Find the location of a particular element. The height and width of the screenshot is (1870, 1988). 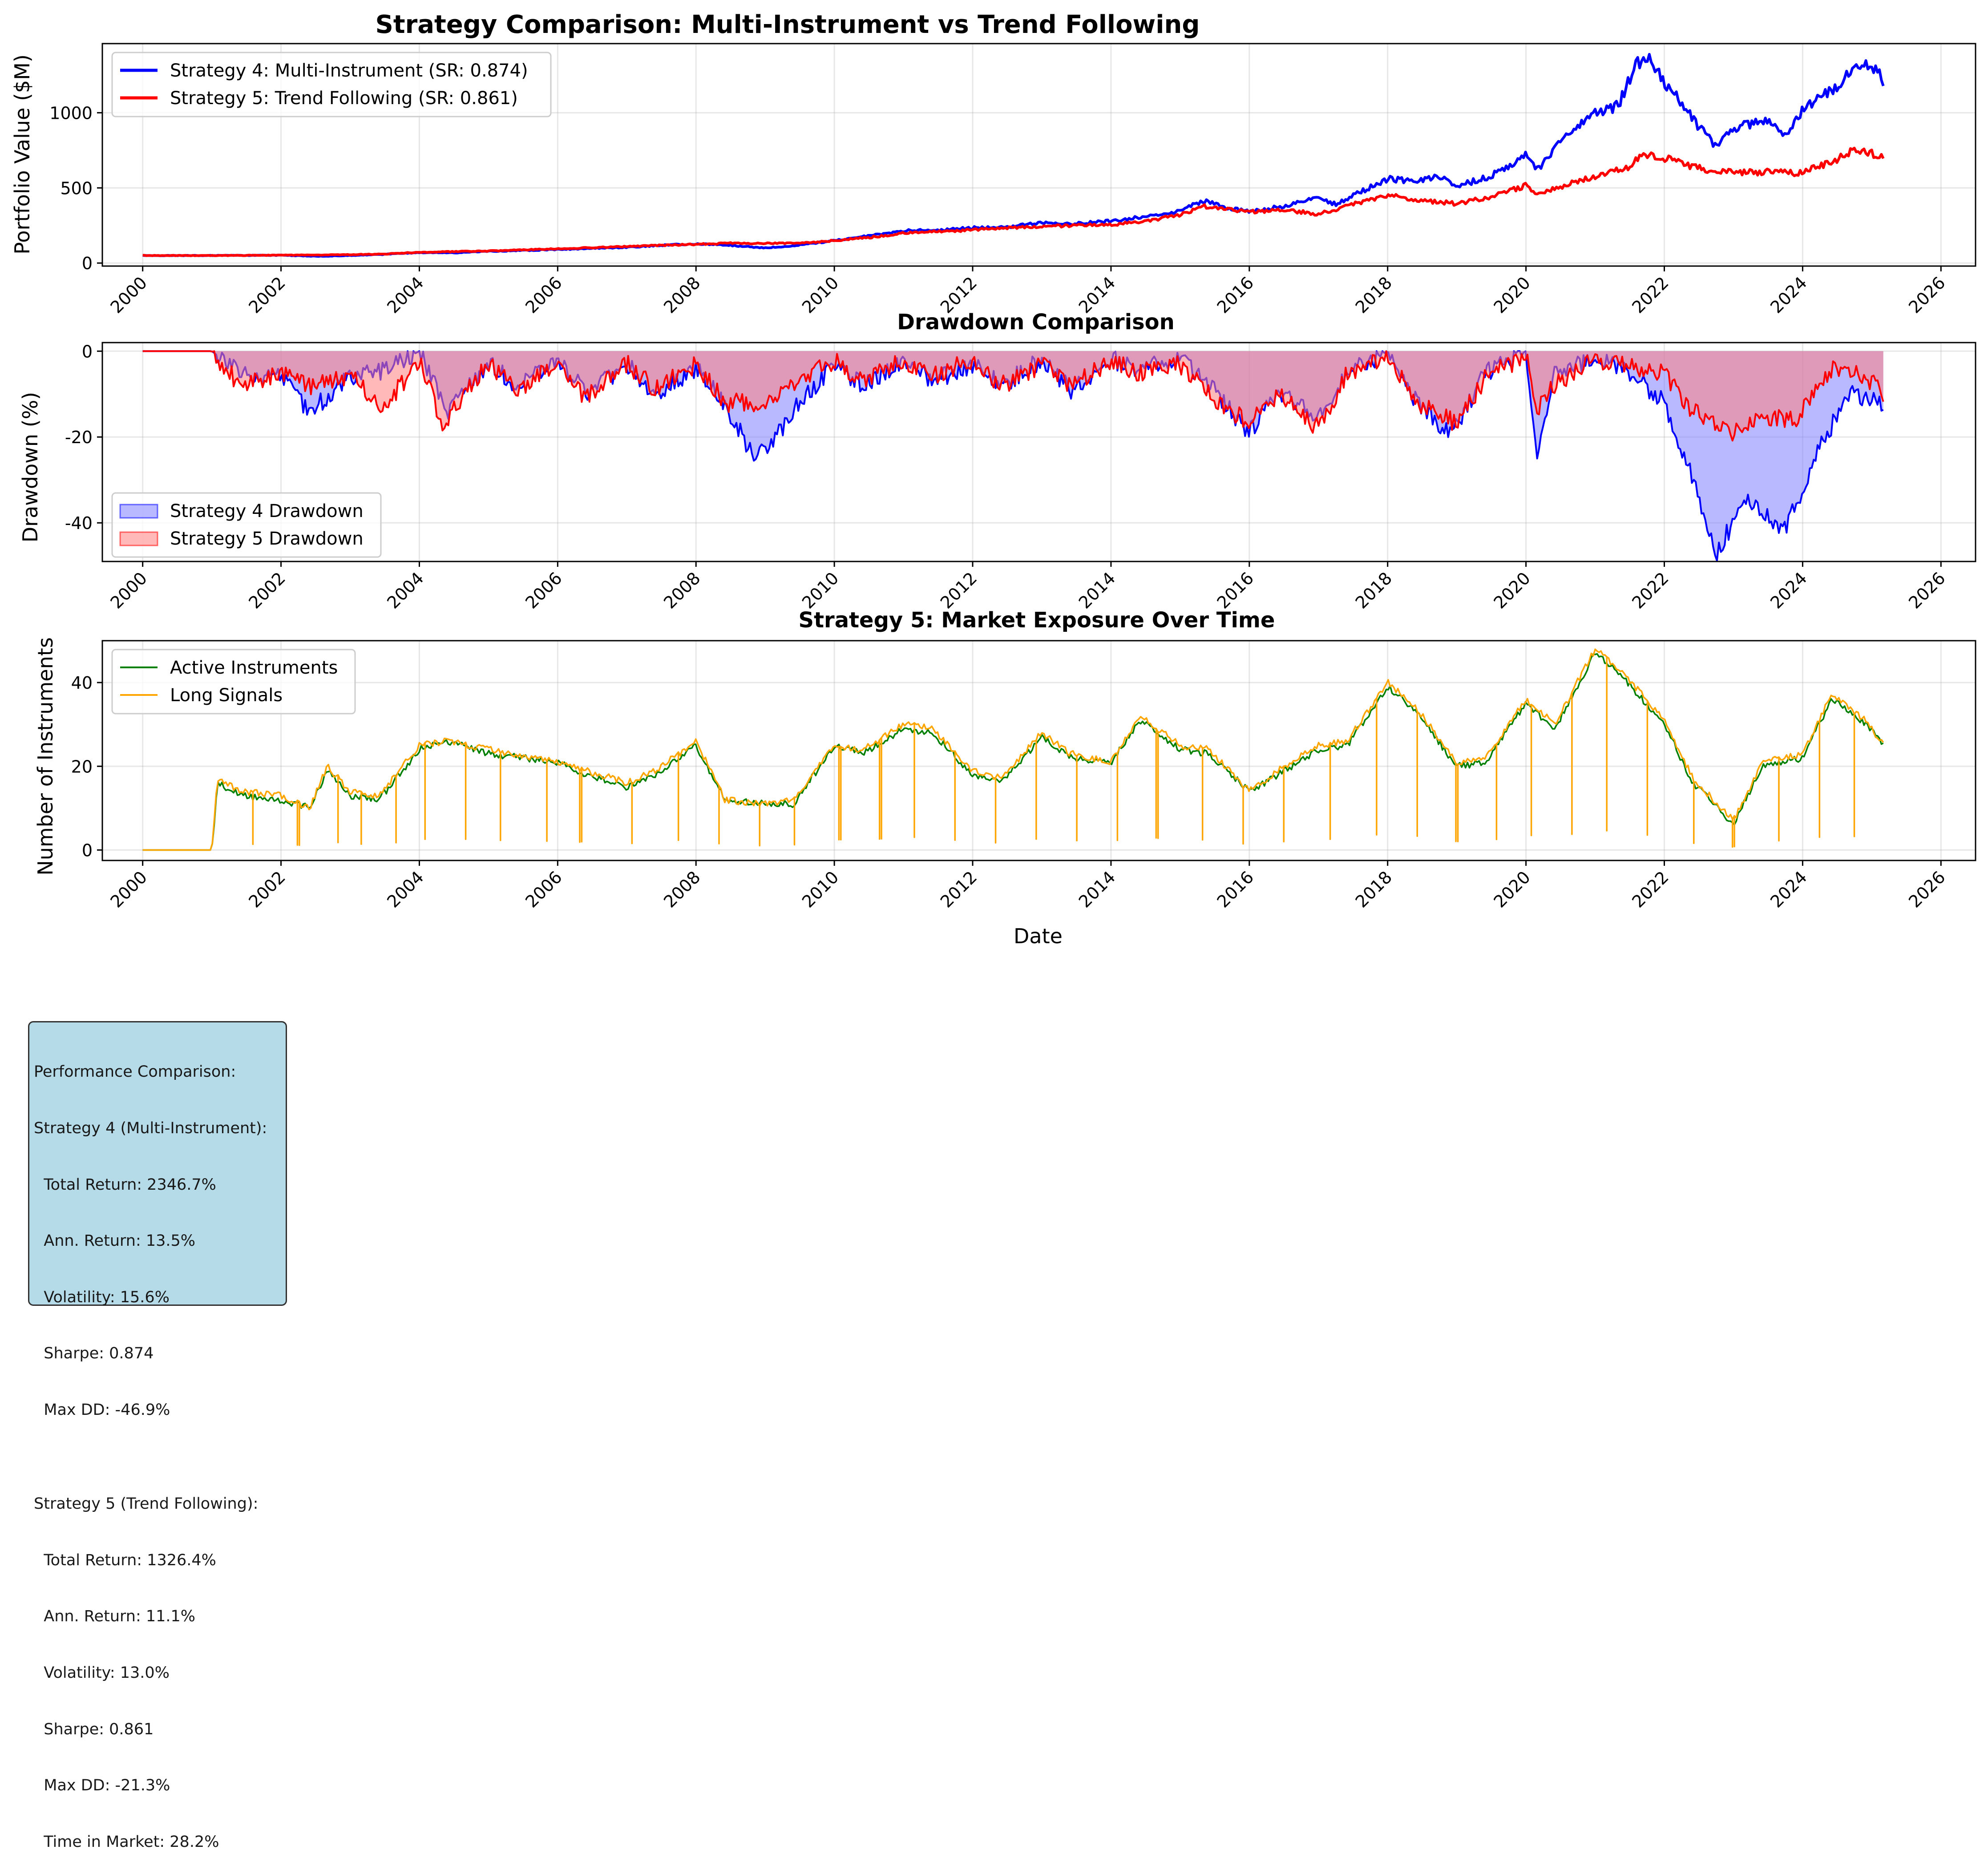

stats-line: Volatility: 13.0% is located at coordinates (102, 1673).